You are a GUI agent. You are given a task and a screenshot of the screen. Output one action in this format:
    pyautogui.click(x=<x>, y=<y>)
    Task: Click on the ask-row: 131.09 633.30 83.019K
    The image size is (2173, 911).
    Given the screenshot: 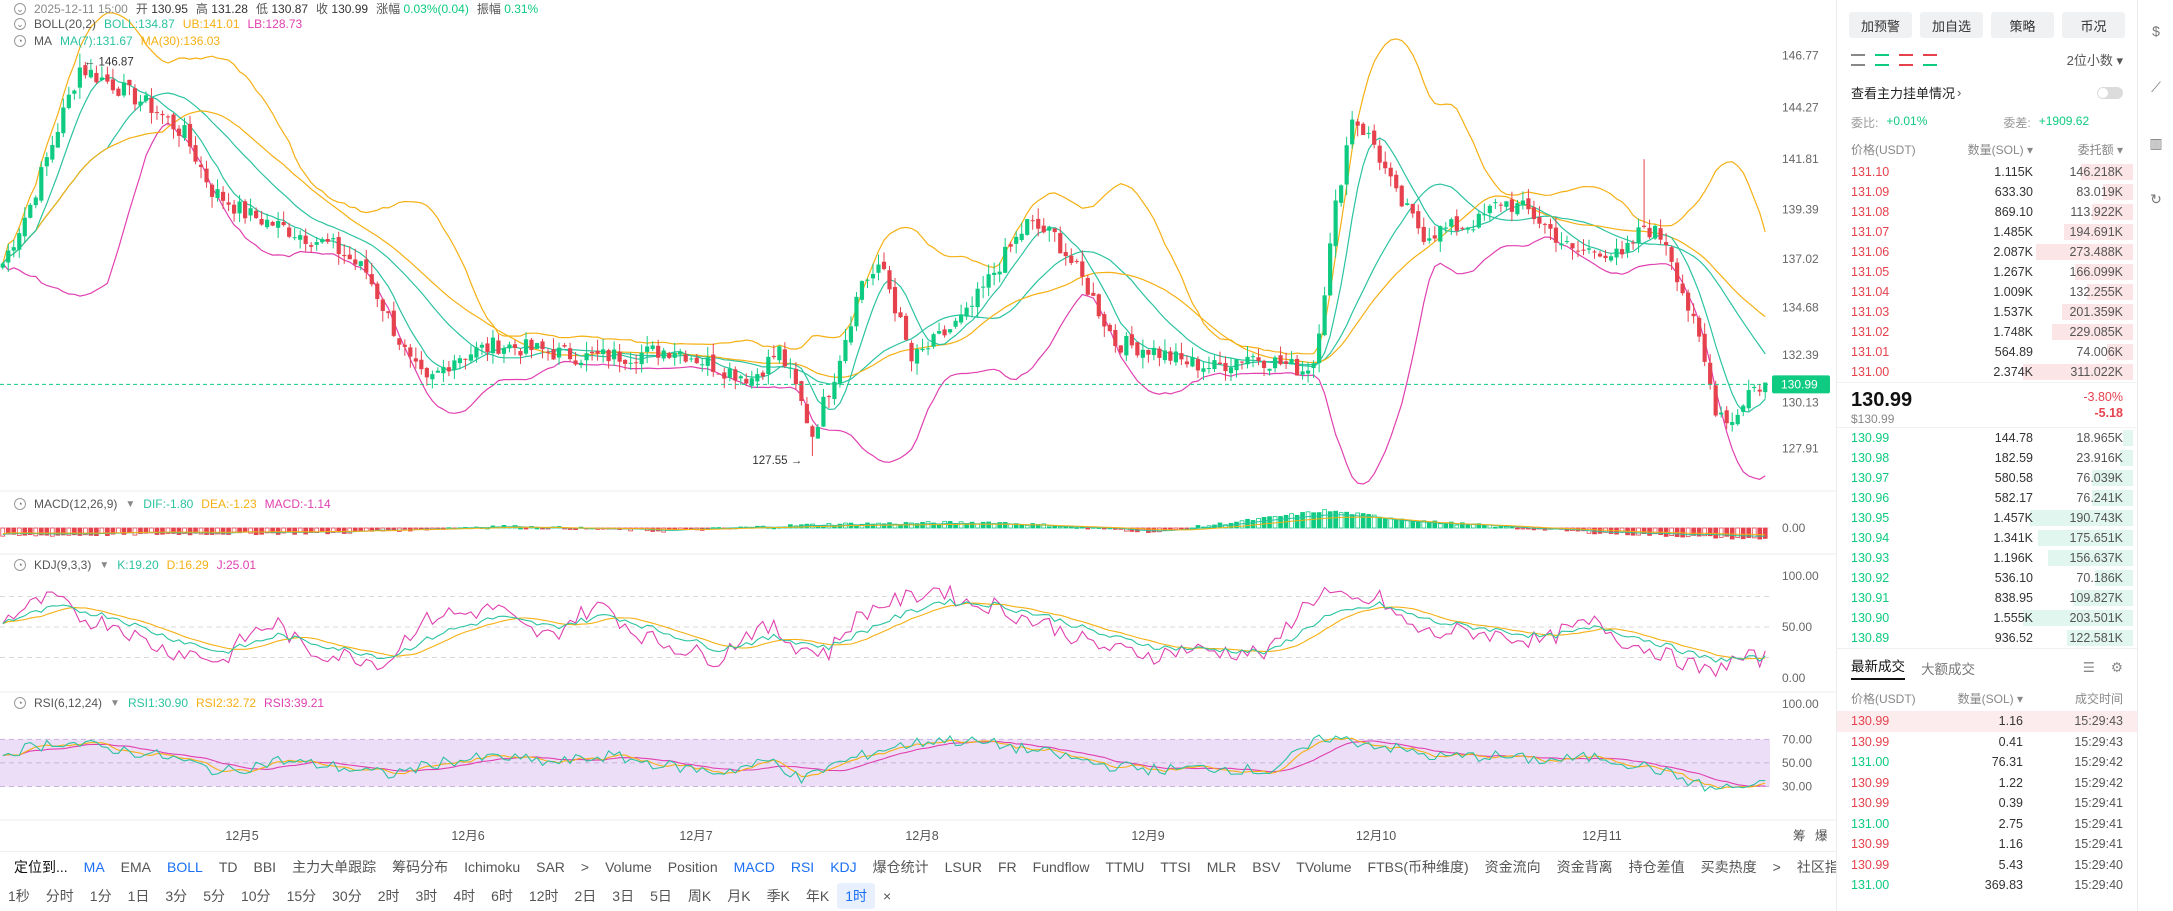 What is the action you would take?
    pyautogui.click(x=1987, y=192)
    